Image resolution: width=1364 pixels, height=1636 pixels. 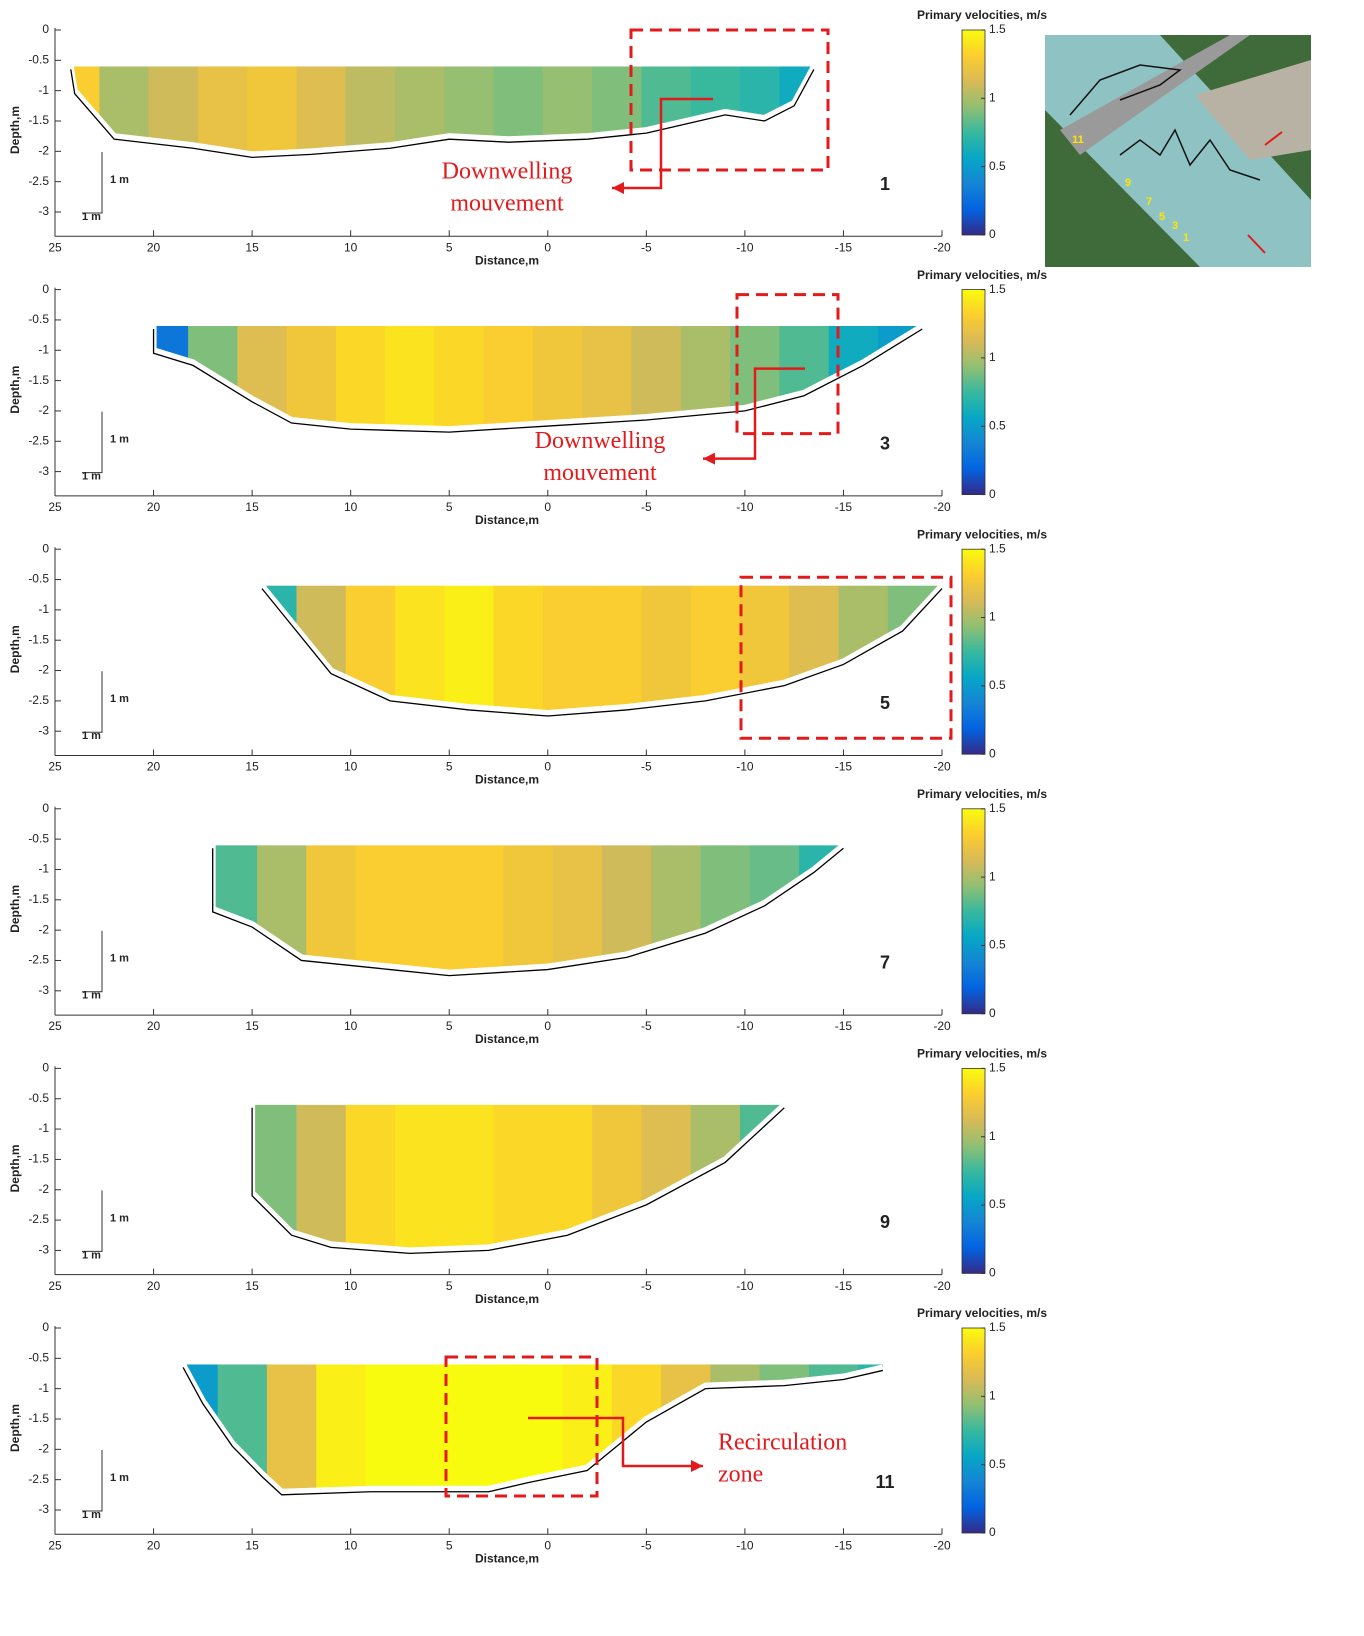 I want to click on colorbar-label: Primary velocities, m/s, so click(x=982, y=275).